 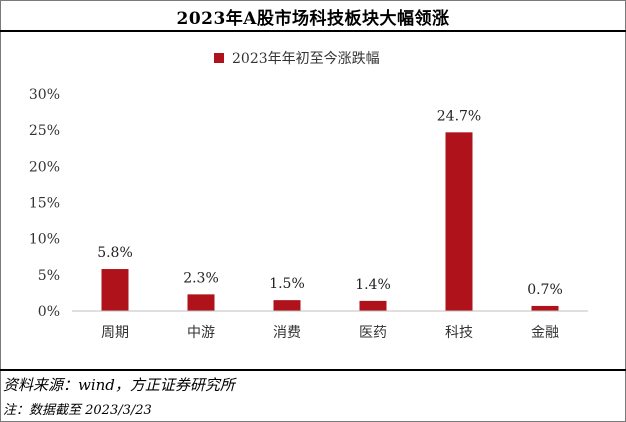 What do you see at coordinates (330, 325) in the screenshot?
I see `x-axis: 周期 中游 消费 医药 科技 金融` at bounding box center [330, 325].